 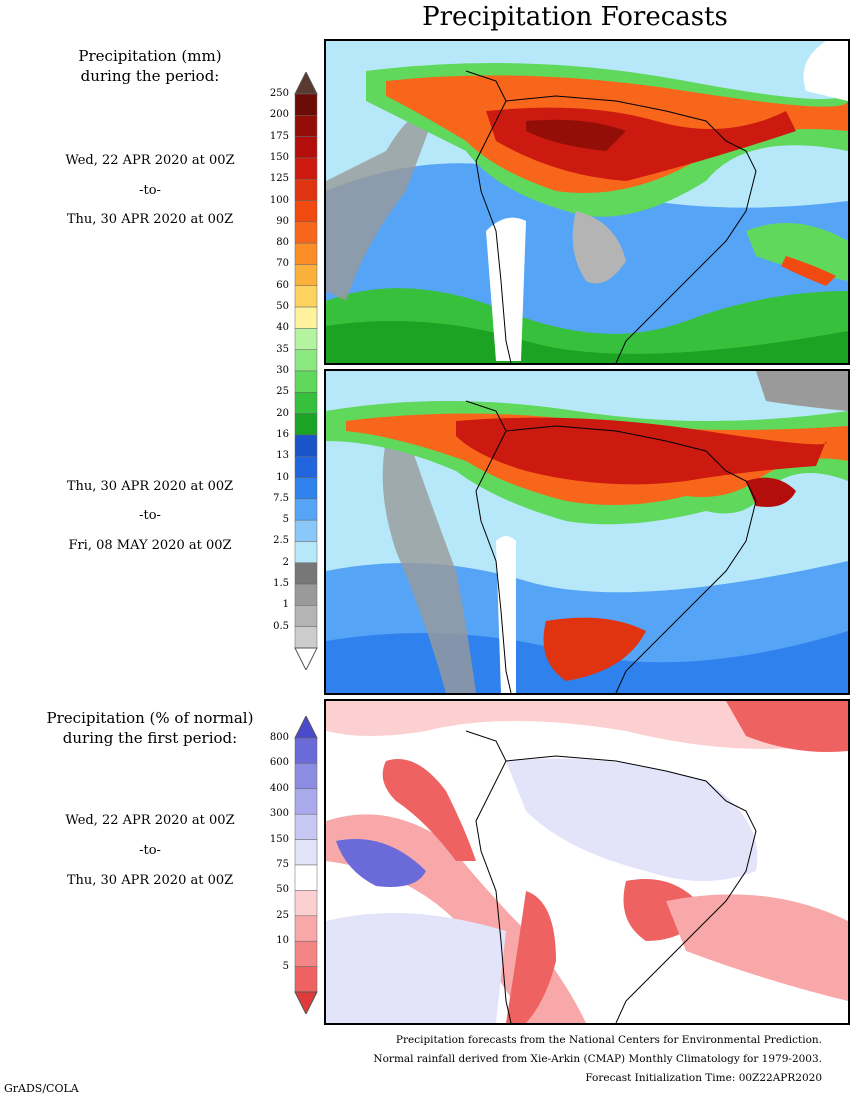 What do you see at coordinates (285, 966) in the screenshot?
I see `pct-colorbar-tick-label: 5` at bounding box center [285, 966].